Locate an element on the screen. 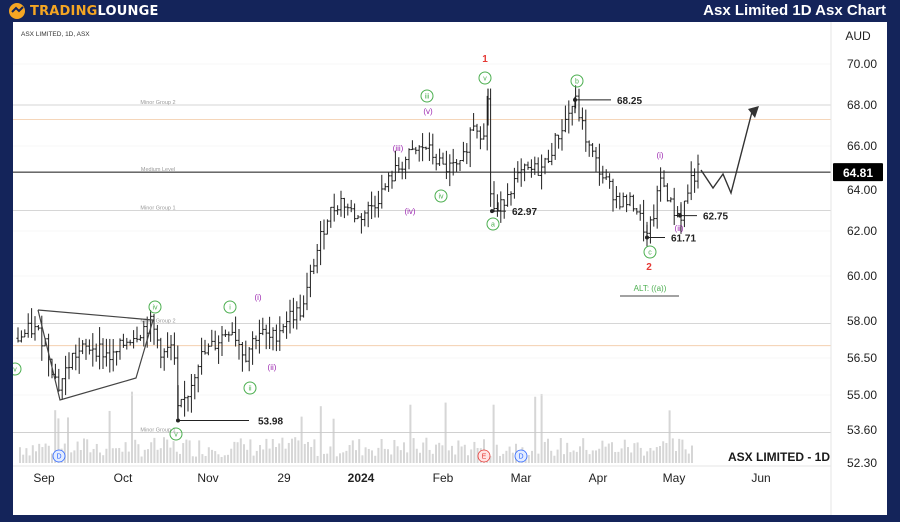 The height and width of the screenshot is (522, 900). wave-label-green: i is located at coordinates (230, 308).